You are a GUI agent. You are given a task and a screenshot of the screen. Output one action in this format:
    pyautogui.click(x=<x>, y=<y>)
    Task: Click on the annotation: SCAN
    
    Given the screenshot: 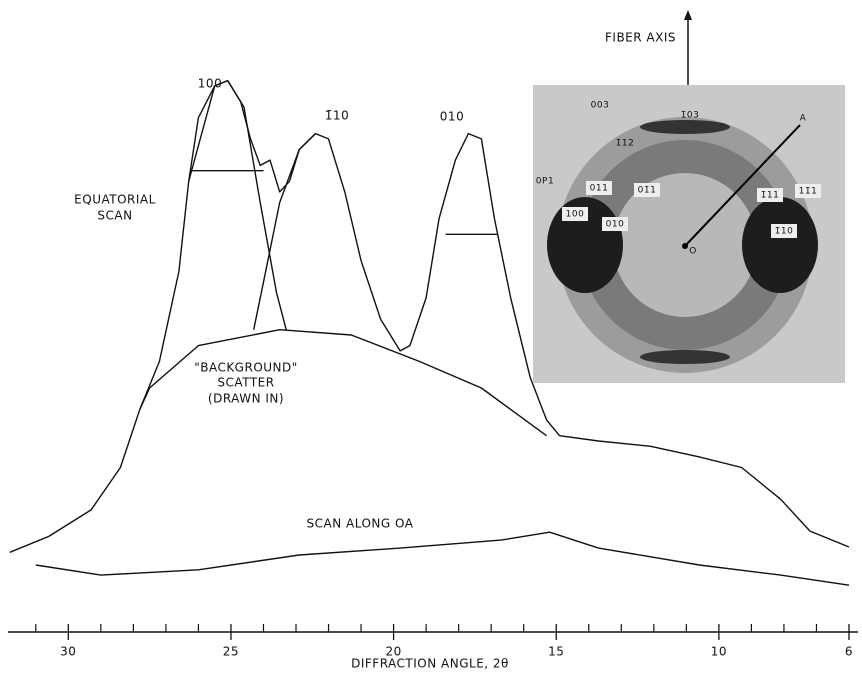 What is the action you would take?
    pyautogui.click(x=114, y=216)
    